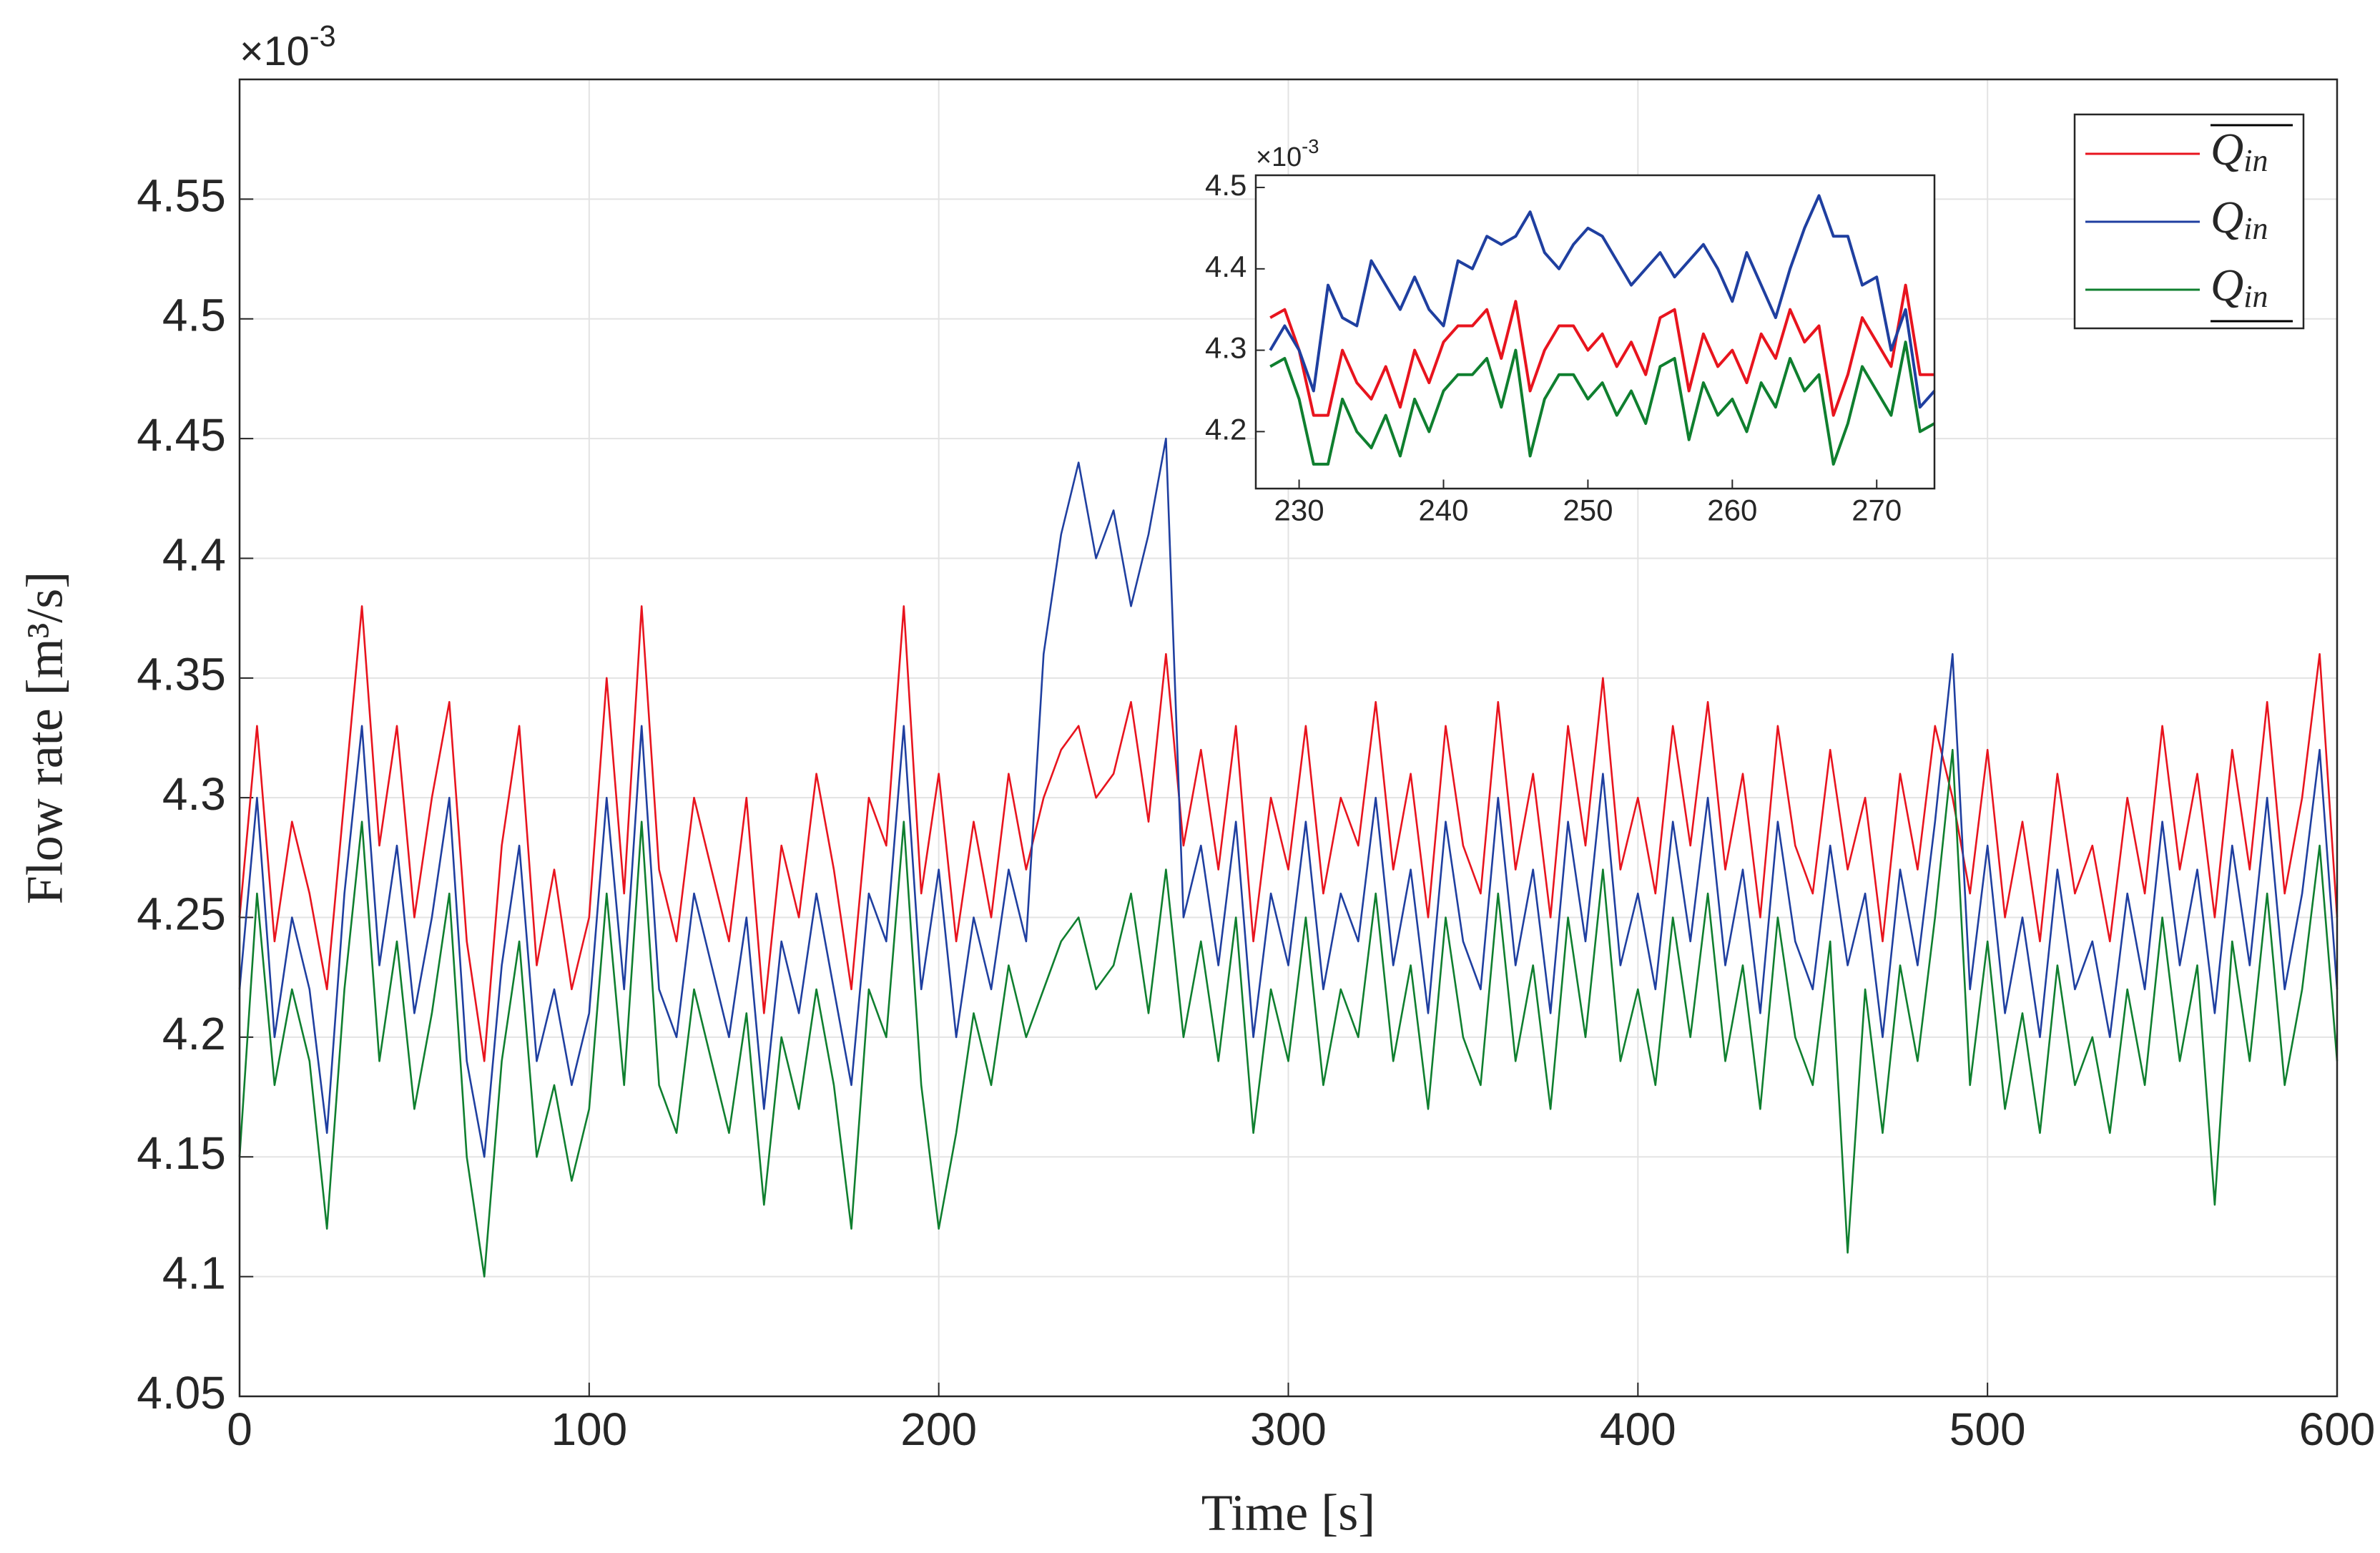 This screenshot has width=2380, height=1553. What do you see at coordinates (1732, 510) in the screenshot?
I see `x-tick-label: 260` at bounding box center [1732, 510].